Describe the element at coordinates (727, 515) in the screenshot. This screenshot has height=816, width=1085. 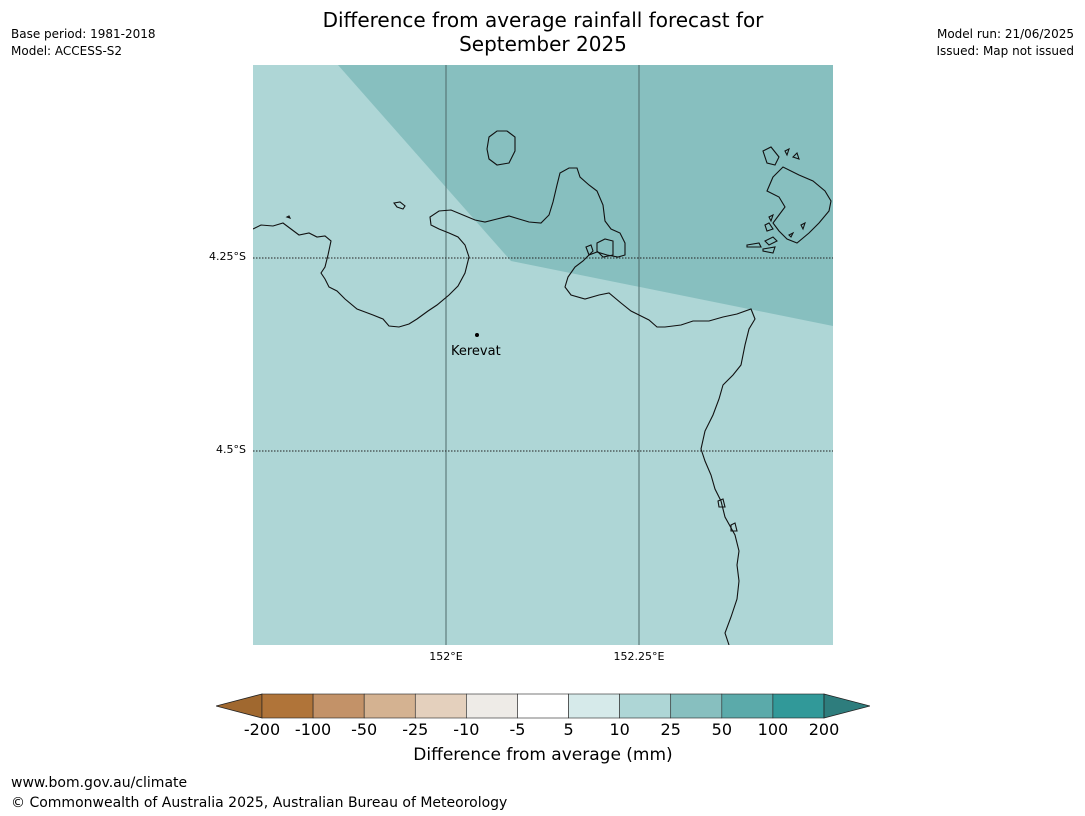
I see `coastline-south-islet` at that location.